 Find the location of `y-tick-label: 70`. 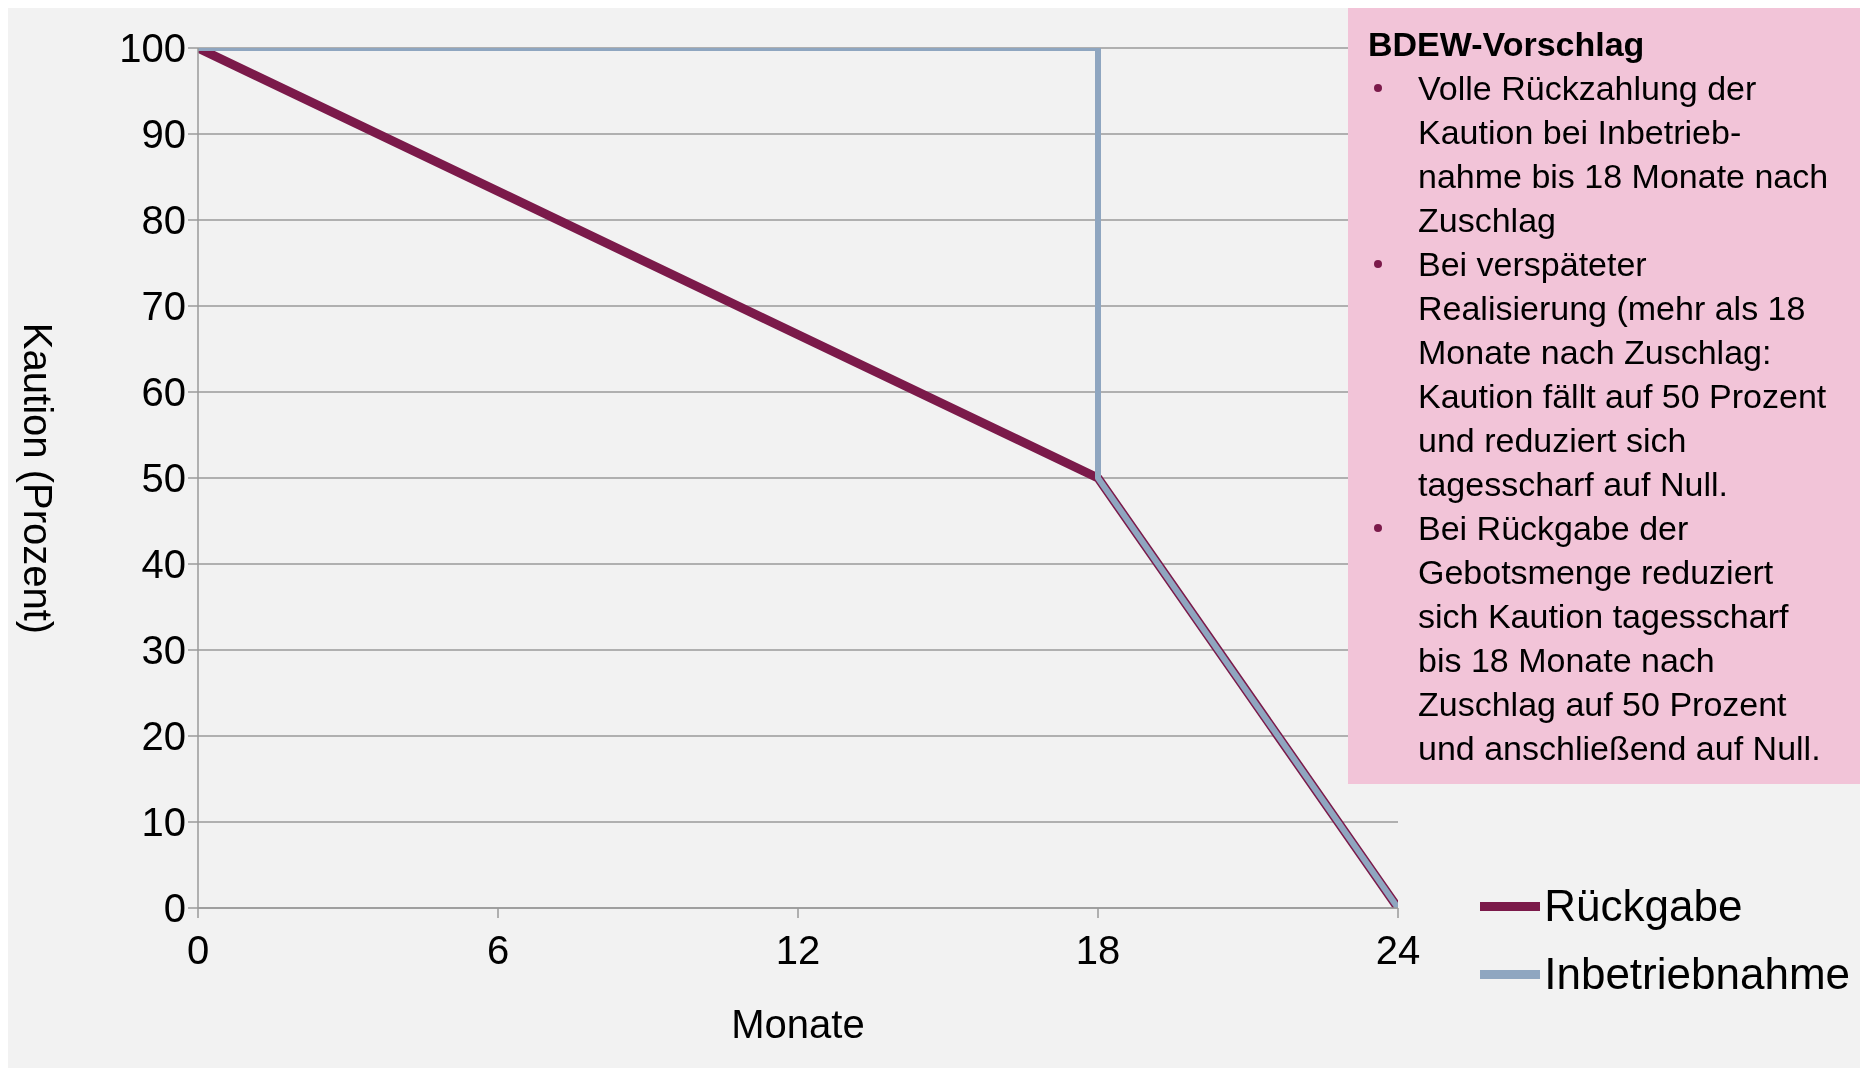

y-tick-label: 70 is located at coordinates (163, 306).